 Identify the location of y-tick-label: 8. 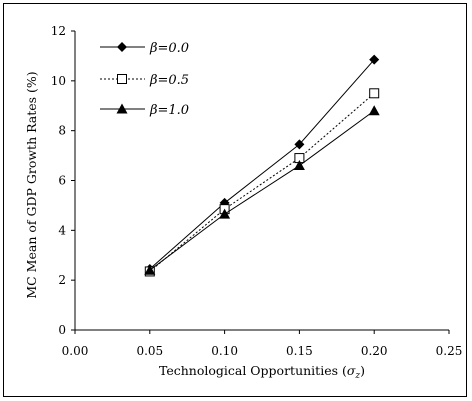
(62, 131).